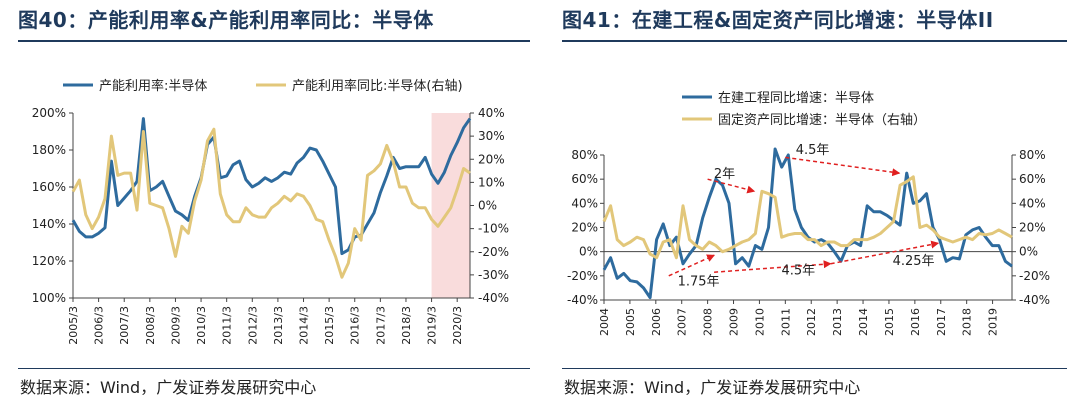 The image size is (1080, 405). I want to click on x-tick-label: 2005/3, so click(73, 325).